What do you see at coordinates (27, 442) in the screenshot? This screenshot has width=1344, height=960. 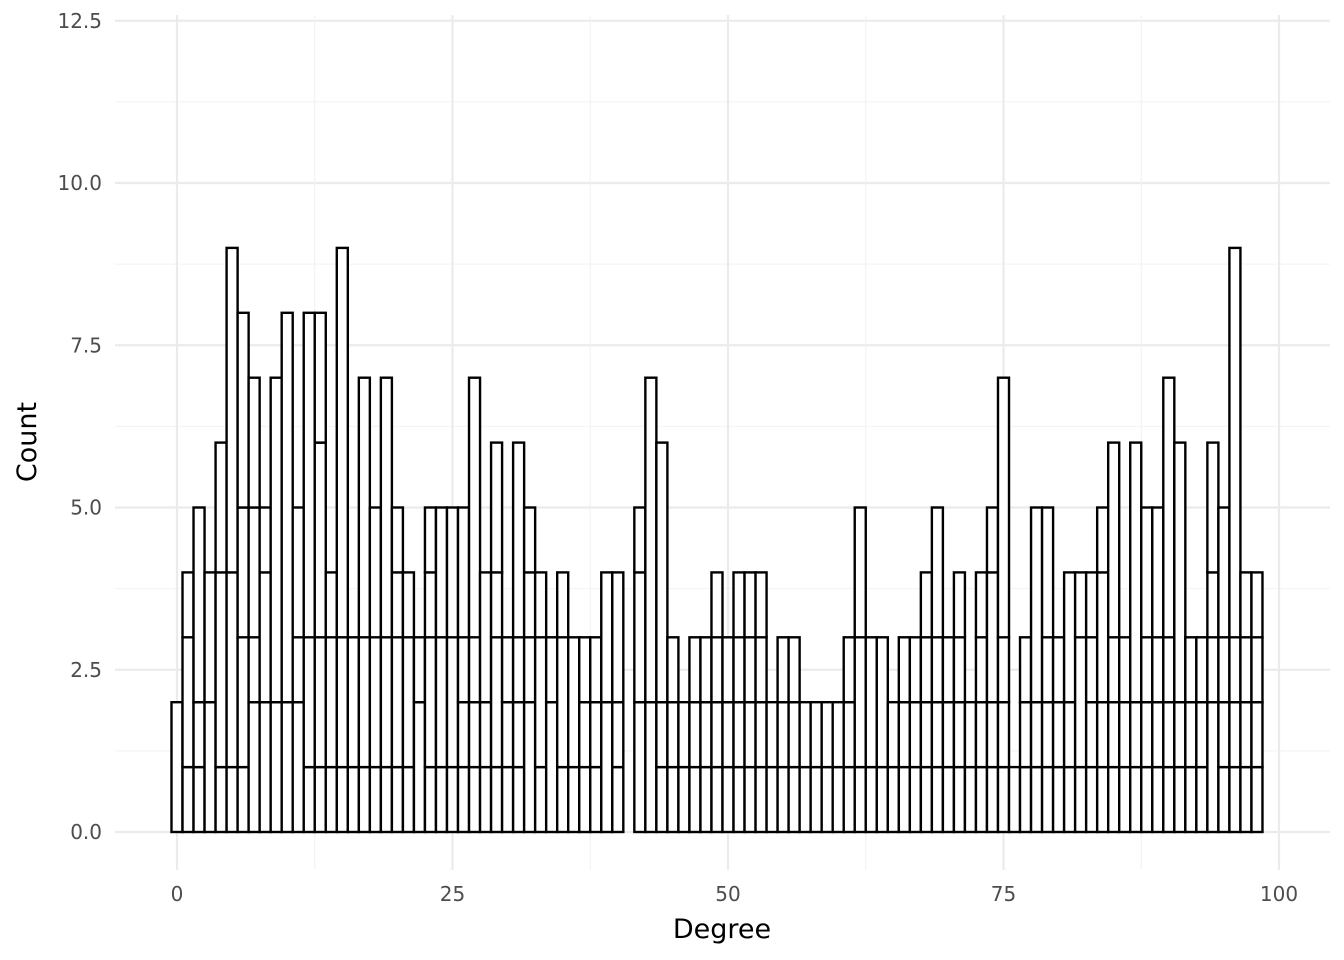 I see `y-axis-title: Count` at bounding box center [27, 442].